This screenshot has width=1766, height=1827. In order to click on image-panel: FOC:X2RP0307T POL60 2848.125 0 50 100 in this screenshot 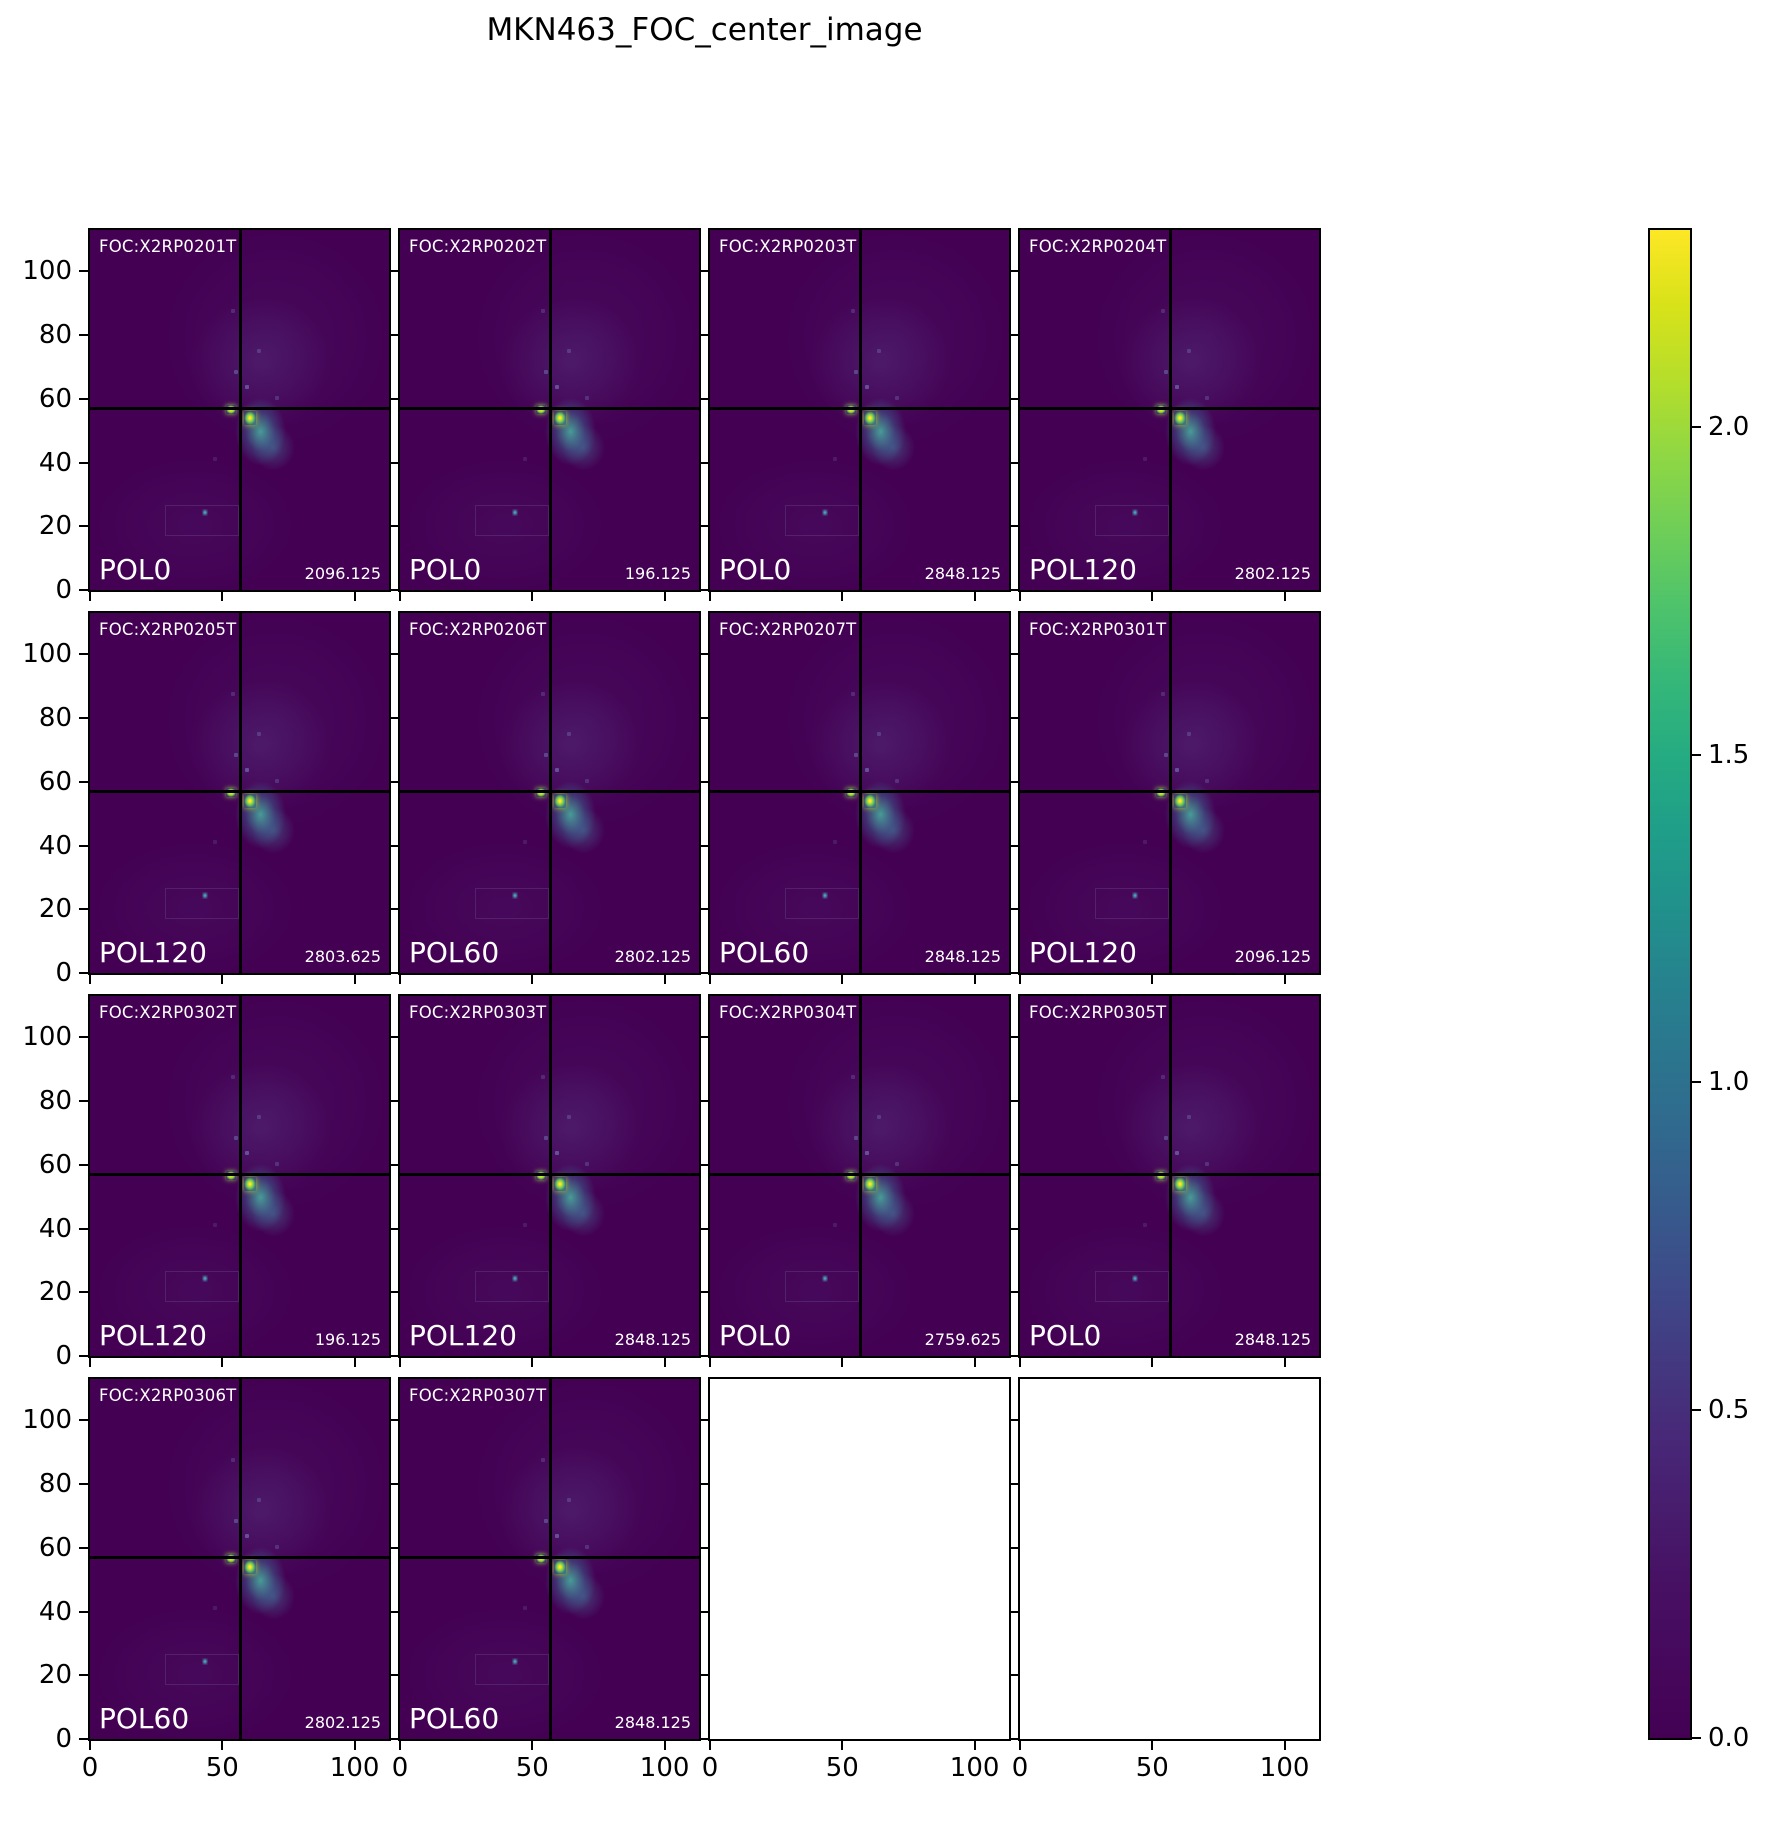, I will do `click(545, 1580)`.